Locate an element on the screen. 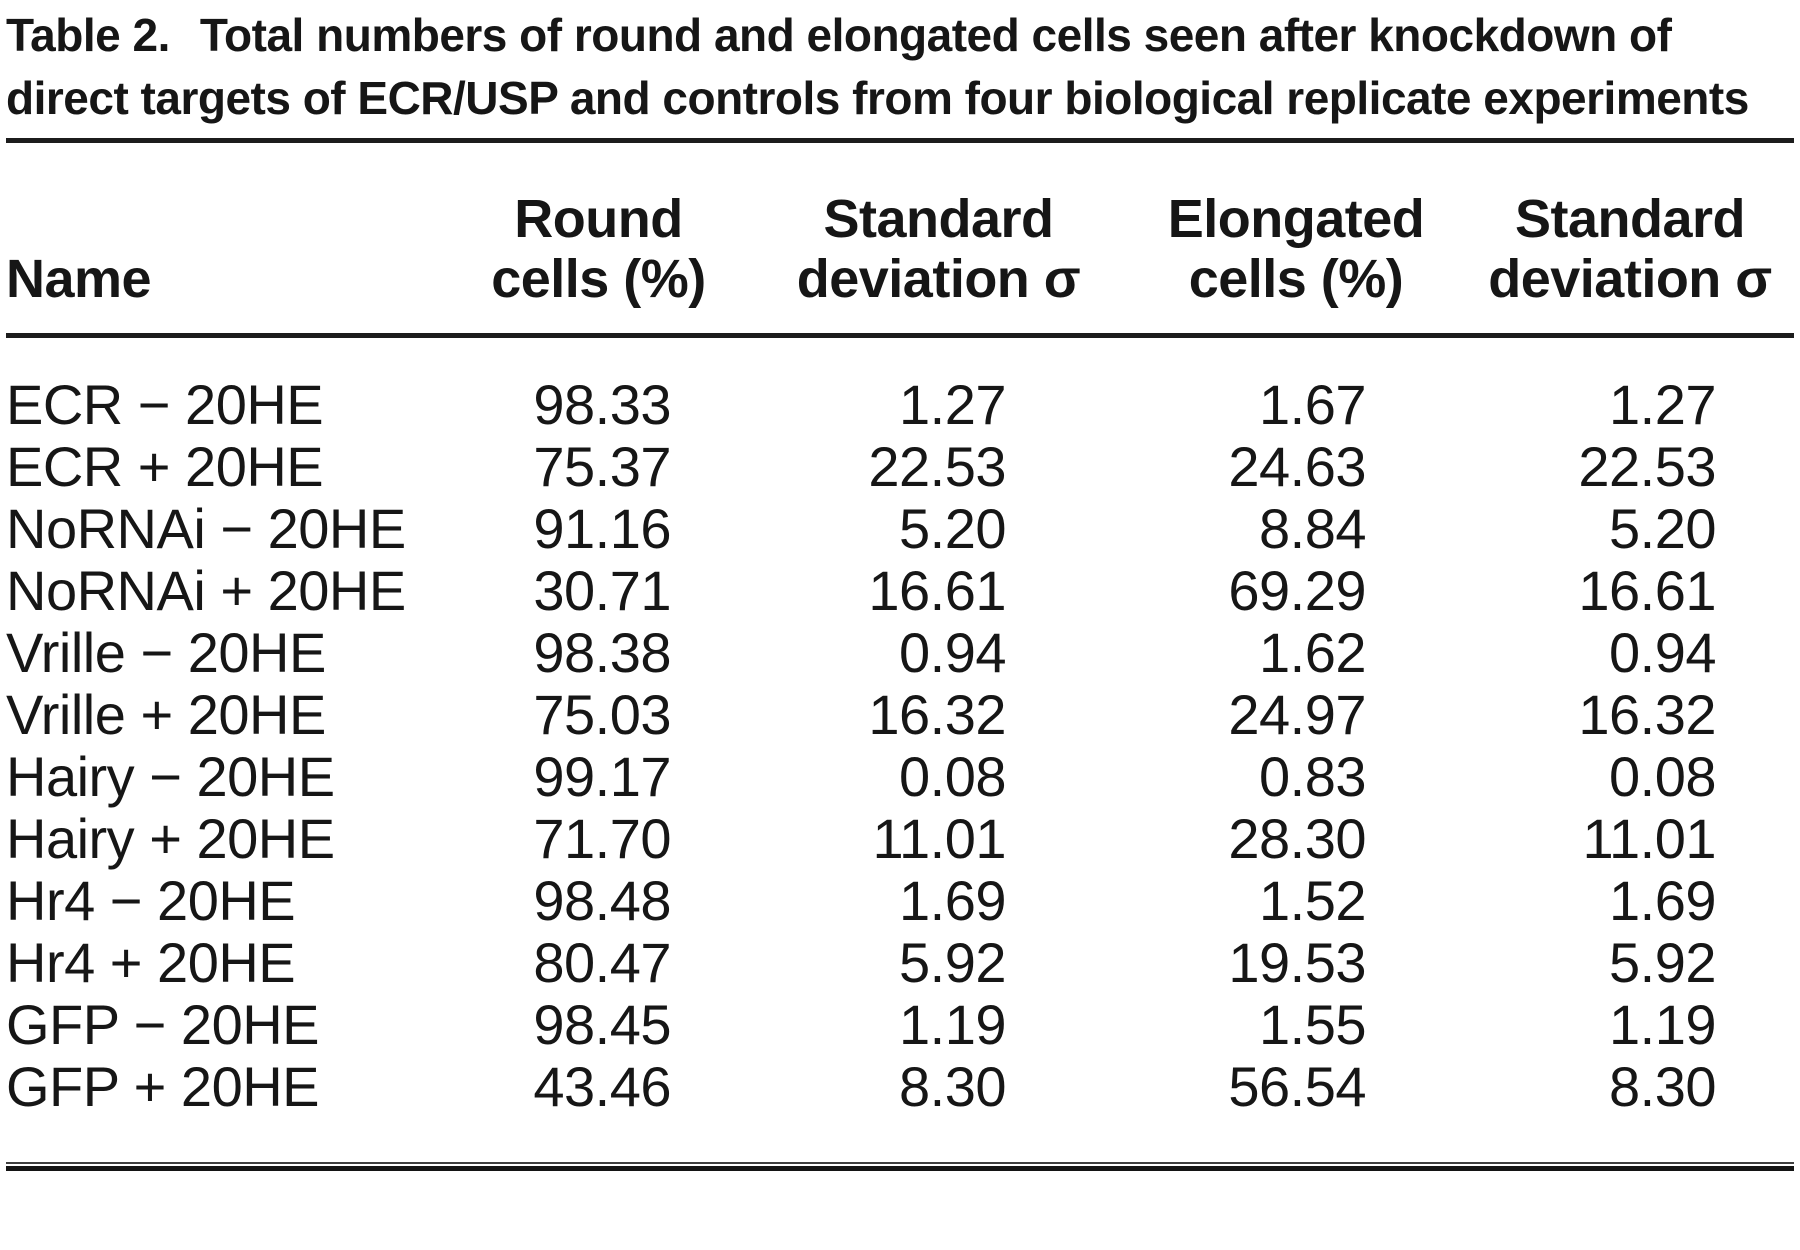 The height and width of the screenshot is (1250, 1800). table-row: GFP + 20HE 43.46 8.30 56.54 8.30 is located at coordinates (900, 1087).